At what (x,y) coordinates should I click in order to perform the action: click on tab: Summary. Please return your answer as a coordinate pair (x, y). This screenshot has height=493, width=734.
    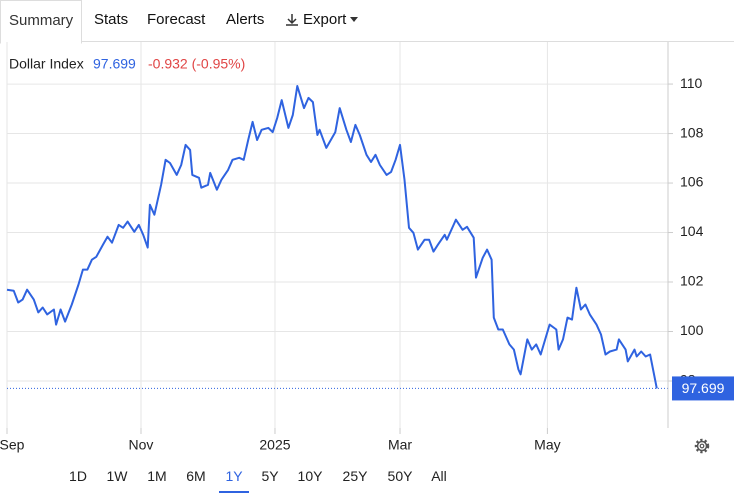
    Looking at the image, I should click on (41, 22).